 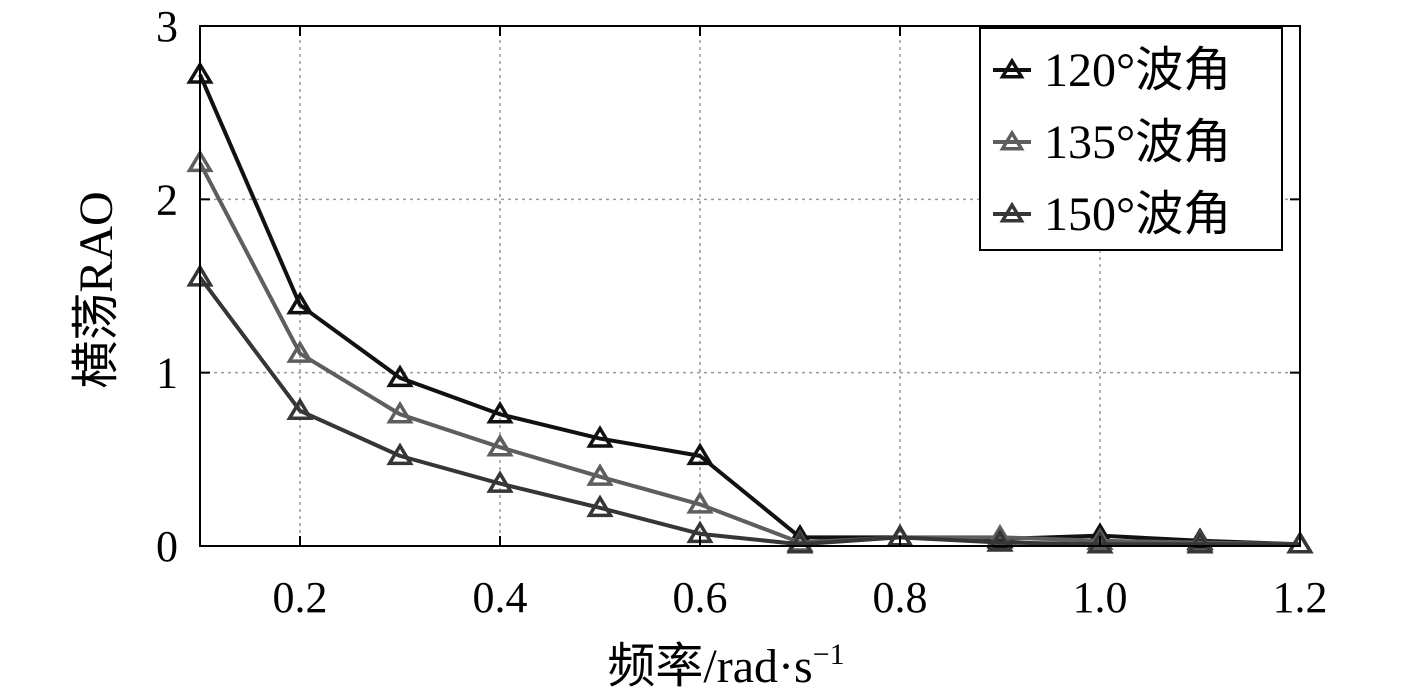 What do you see at coordinates (167, 199) in the screenshot?
I see `y-tick-label: 2` at bounding box center [167, 199].